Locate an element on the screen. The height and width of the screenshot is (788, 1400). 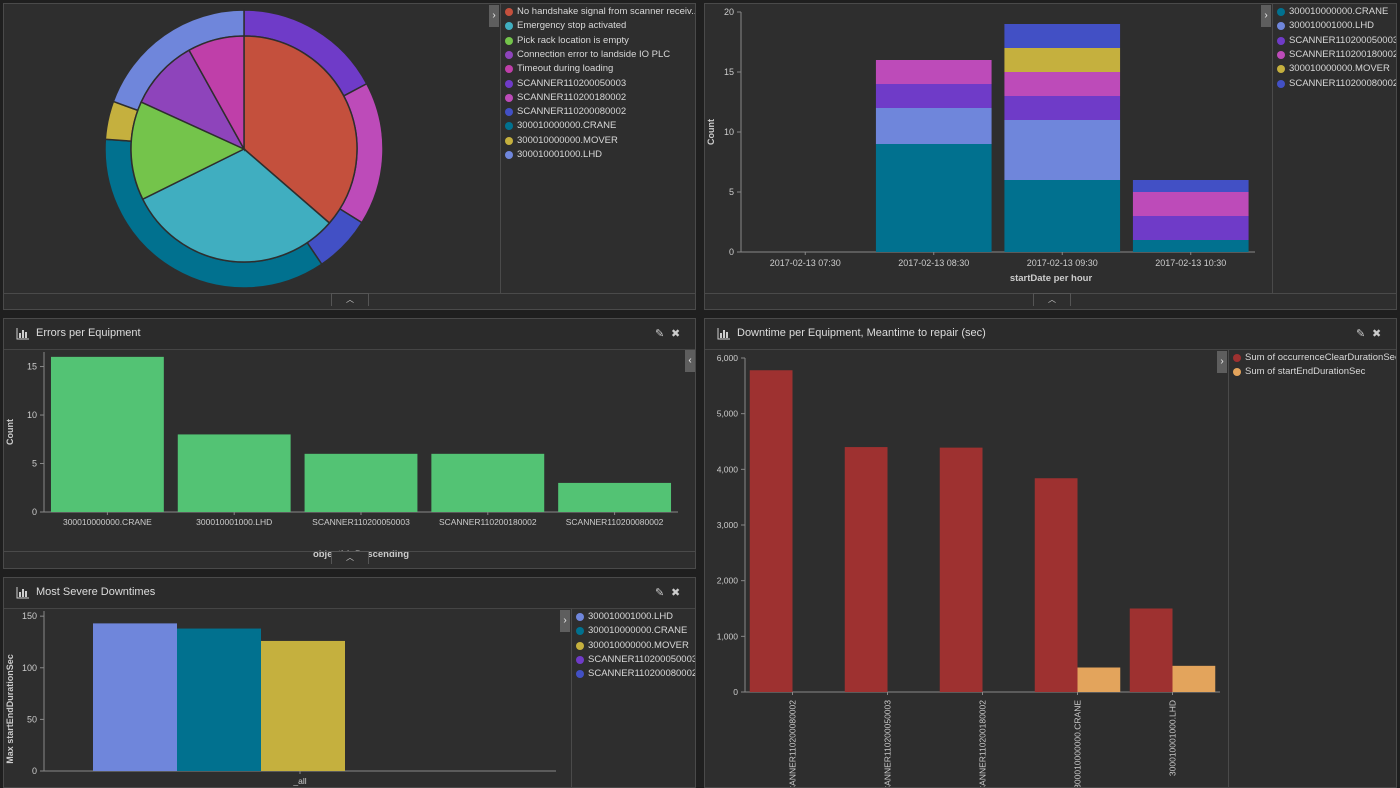
x-tick-label: 2017-02-13 07:30 is located at coordinates (805, 263).